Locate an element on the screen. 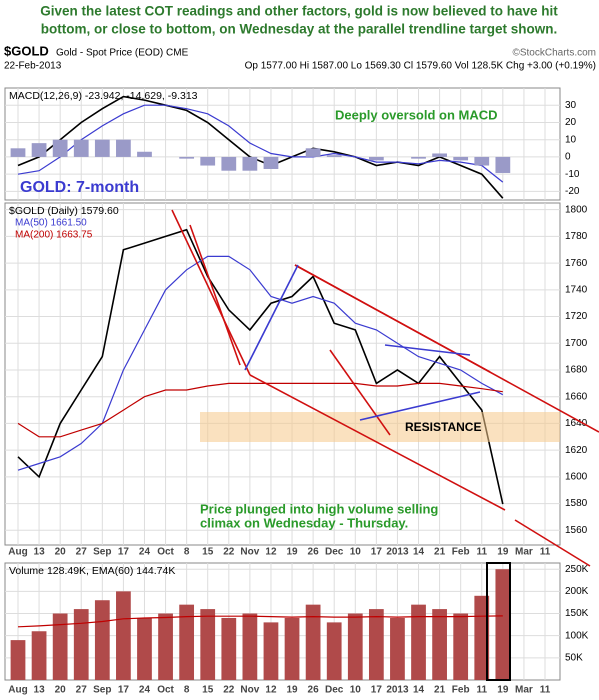 The image size is (599, 700). resistance-band is located at coordinates (380, 427).